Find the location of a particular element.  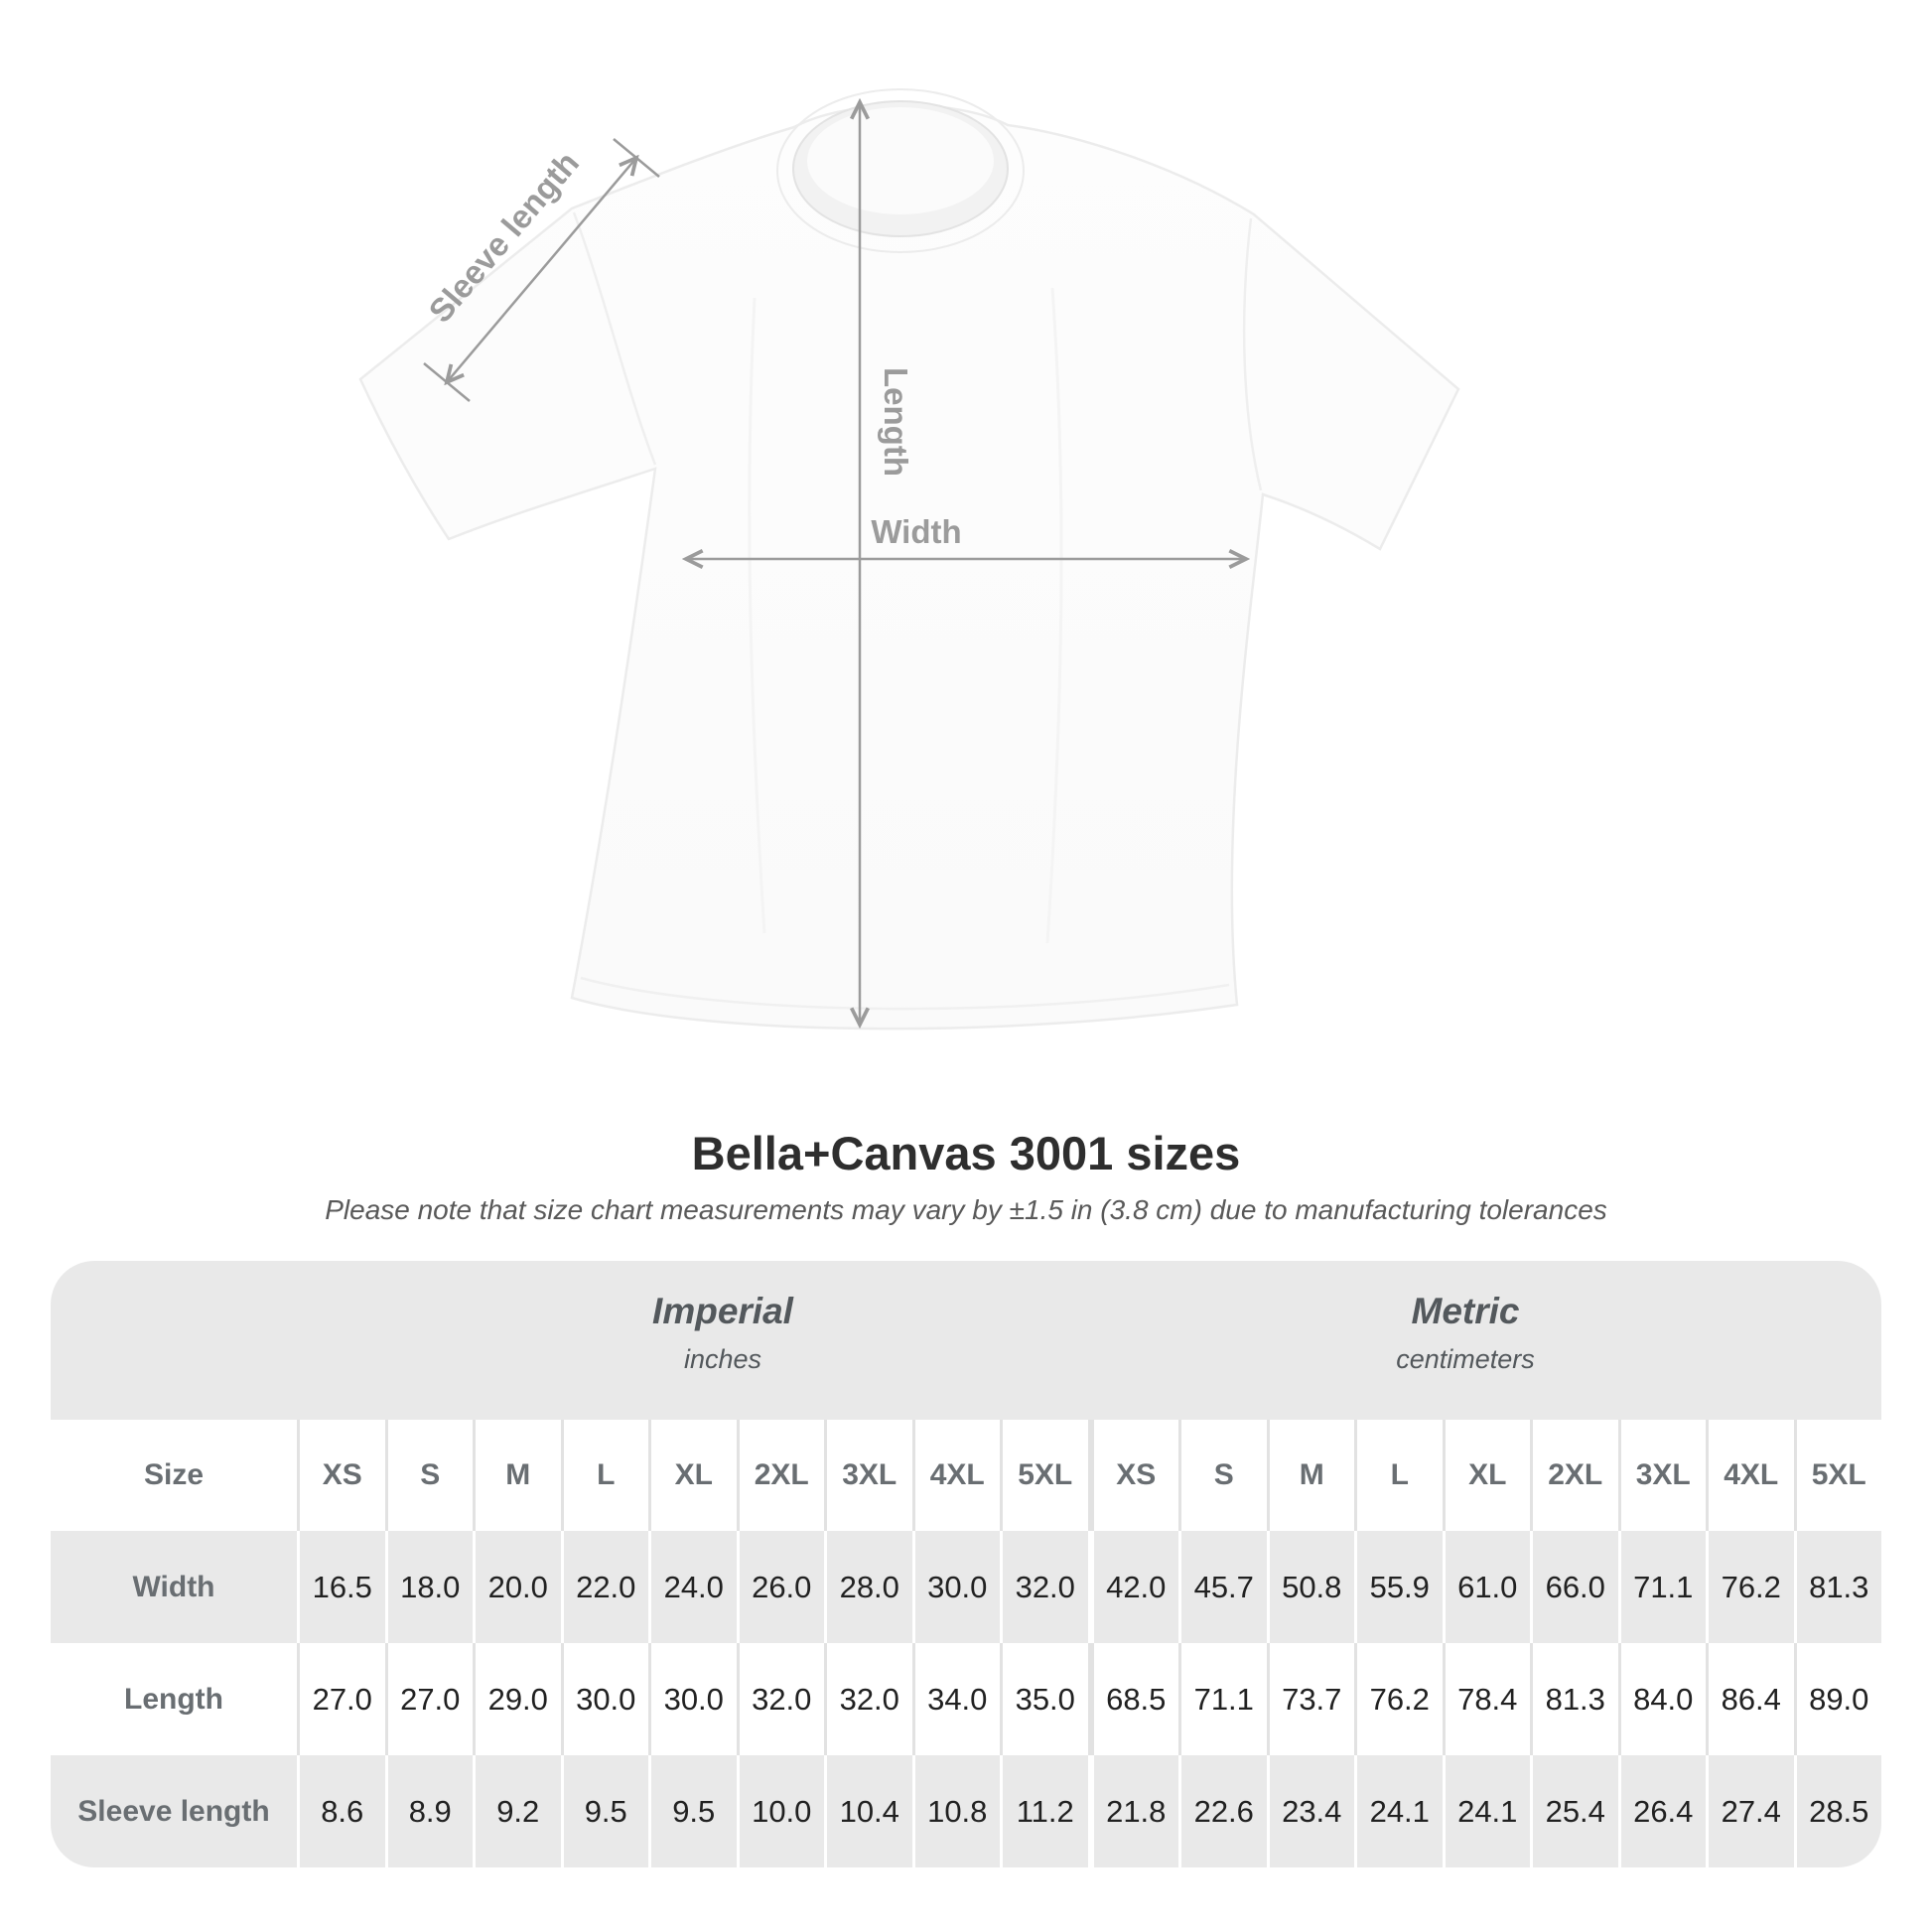

metric-label: Metric is located at coordinates (1465, 1311).